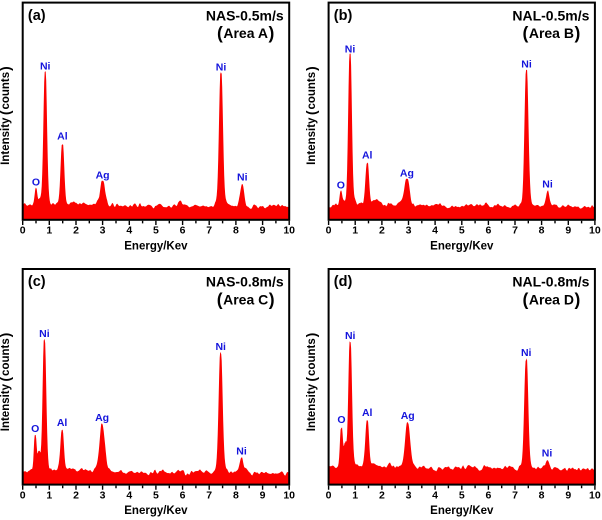 The height and width of the screenshot is (520, 602). I want to click on svg-text: (Area A), so click(245, 33).